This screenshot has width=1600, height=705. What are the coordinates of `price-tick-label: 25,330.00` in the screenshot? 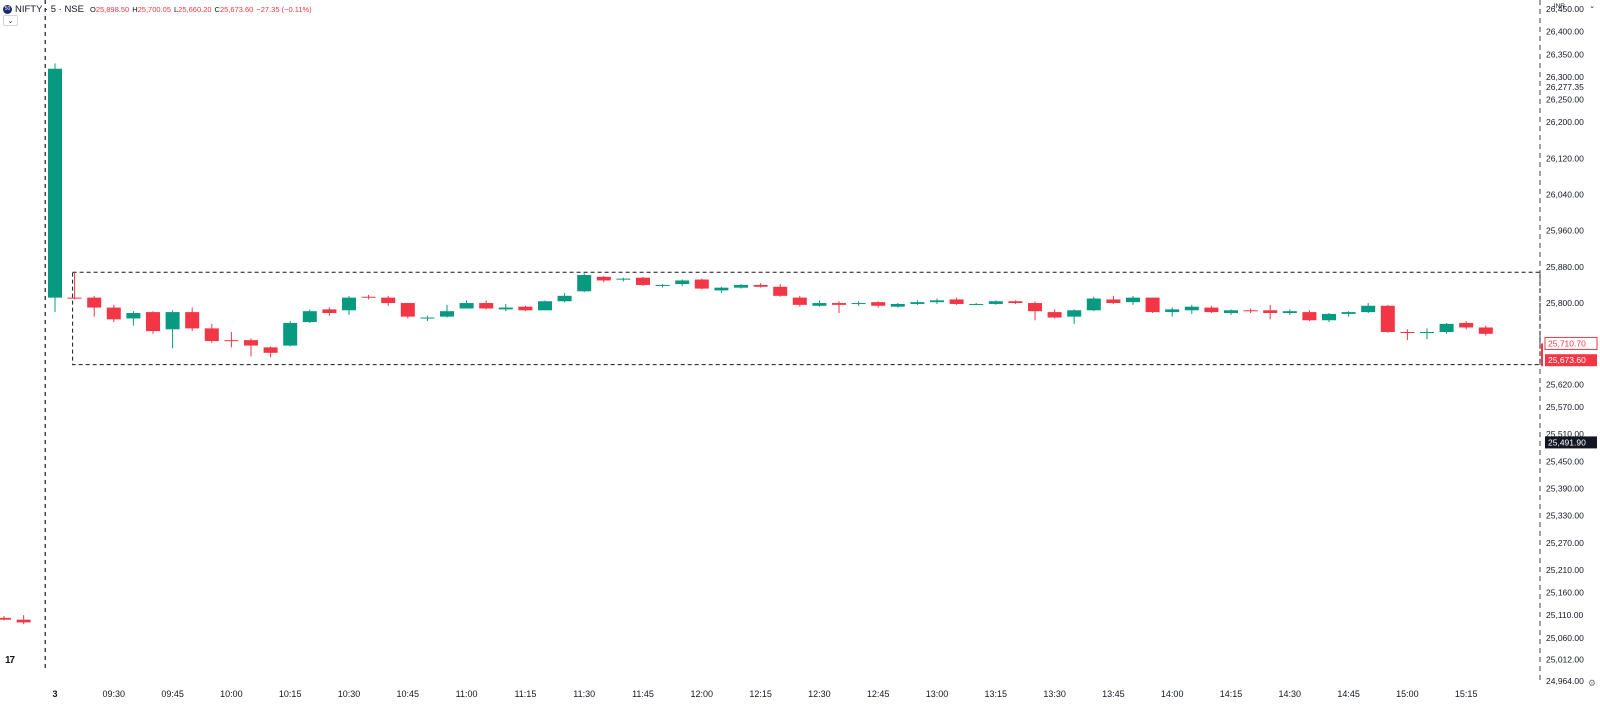 It's located at (1565, 516).